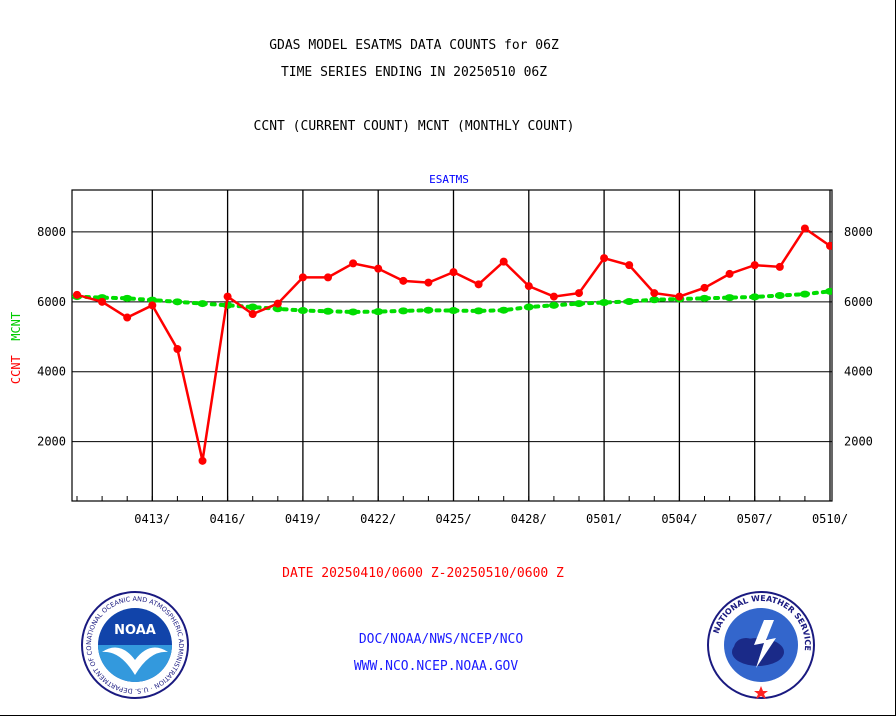 This screenshot has width=896, height=716. I want to click on y-tick-label-left: 6000, so click(51, 302).